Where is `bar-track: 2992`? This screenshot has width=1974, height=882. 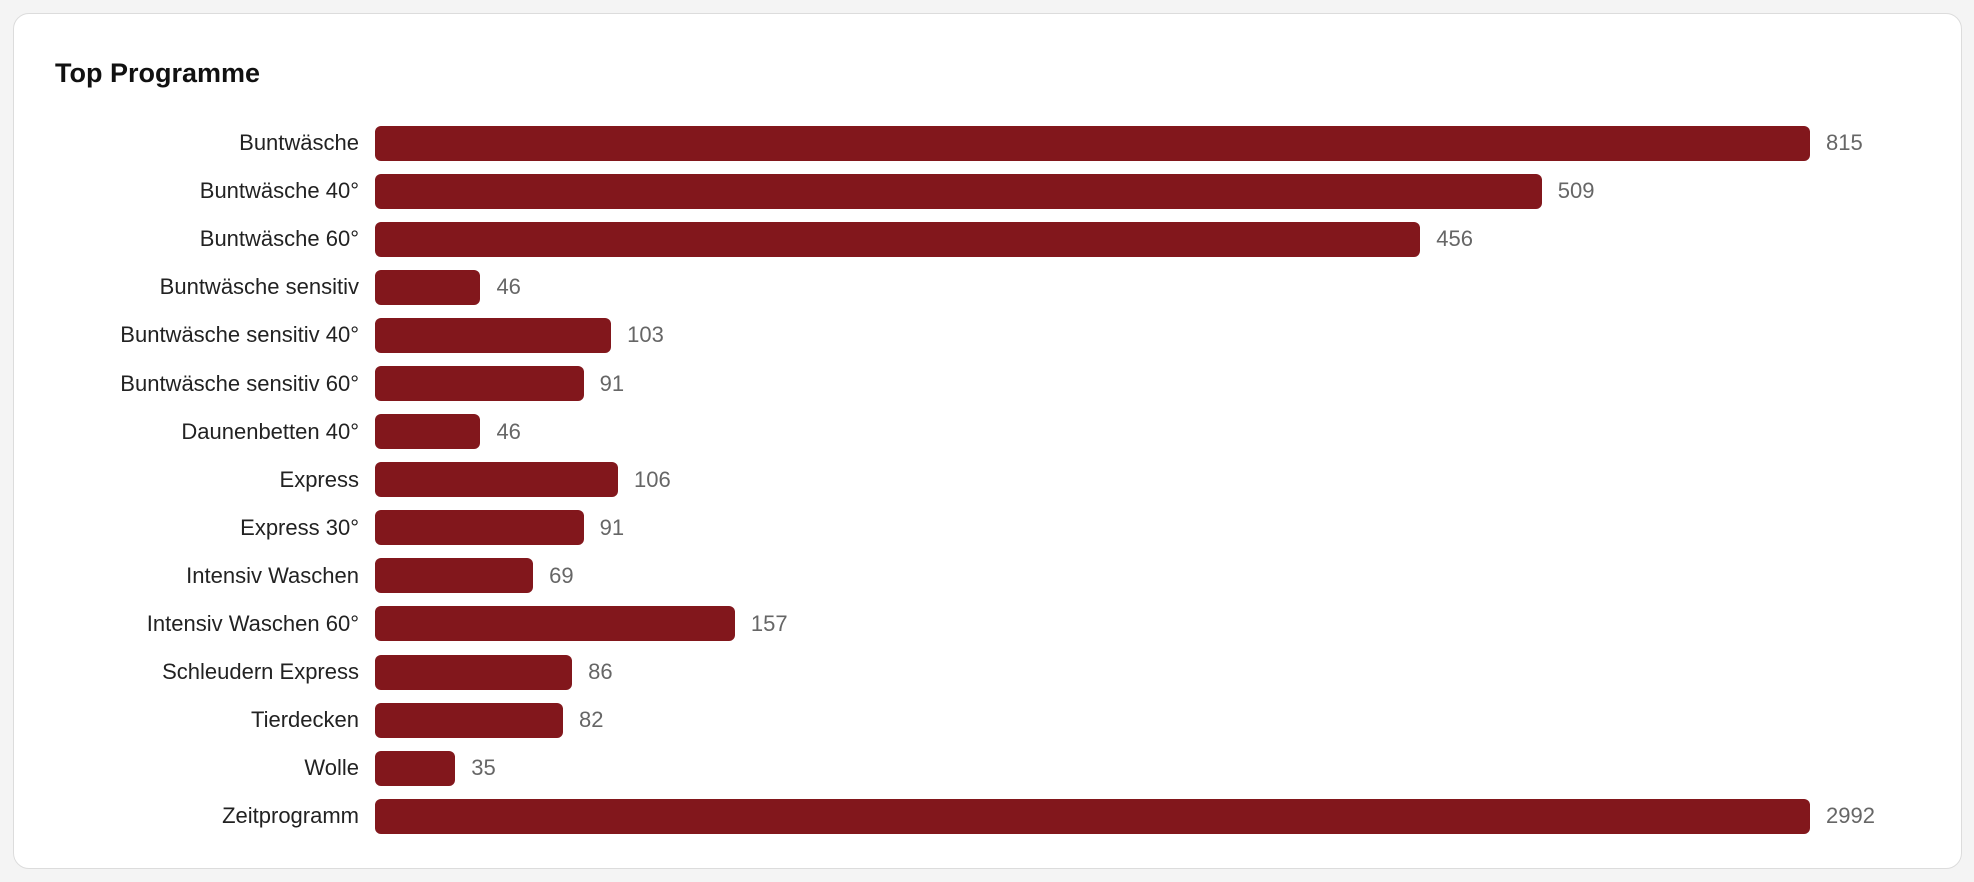
bar-track: 2992 is located at coordinates (1145, 816).